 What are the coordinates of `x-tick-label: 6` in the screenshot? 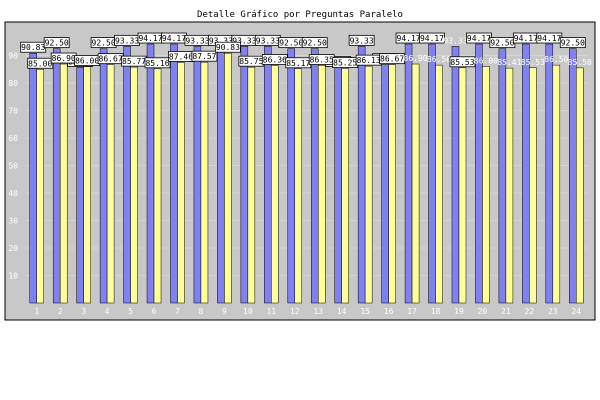 It's located at (154, 311).